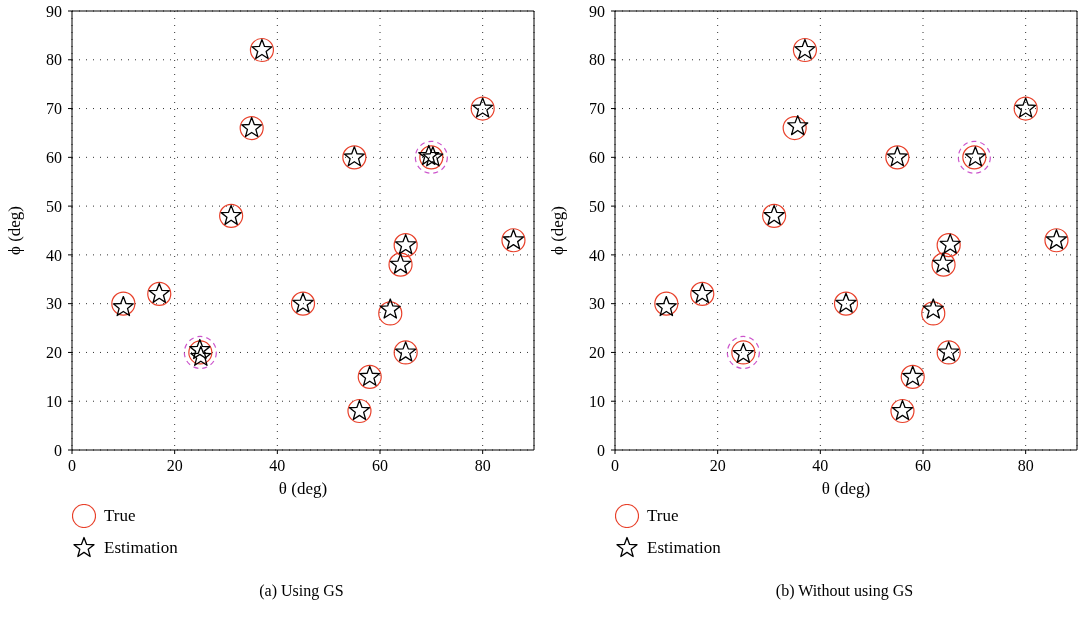 Image resolution: width=1086 pixels, height=623 pixels. Describe the element at coordinates (301, 591) in the screenshot. I see `text: (a) Using GS` at that location.